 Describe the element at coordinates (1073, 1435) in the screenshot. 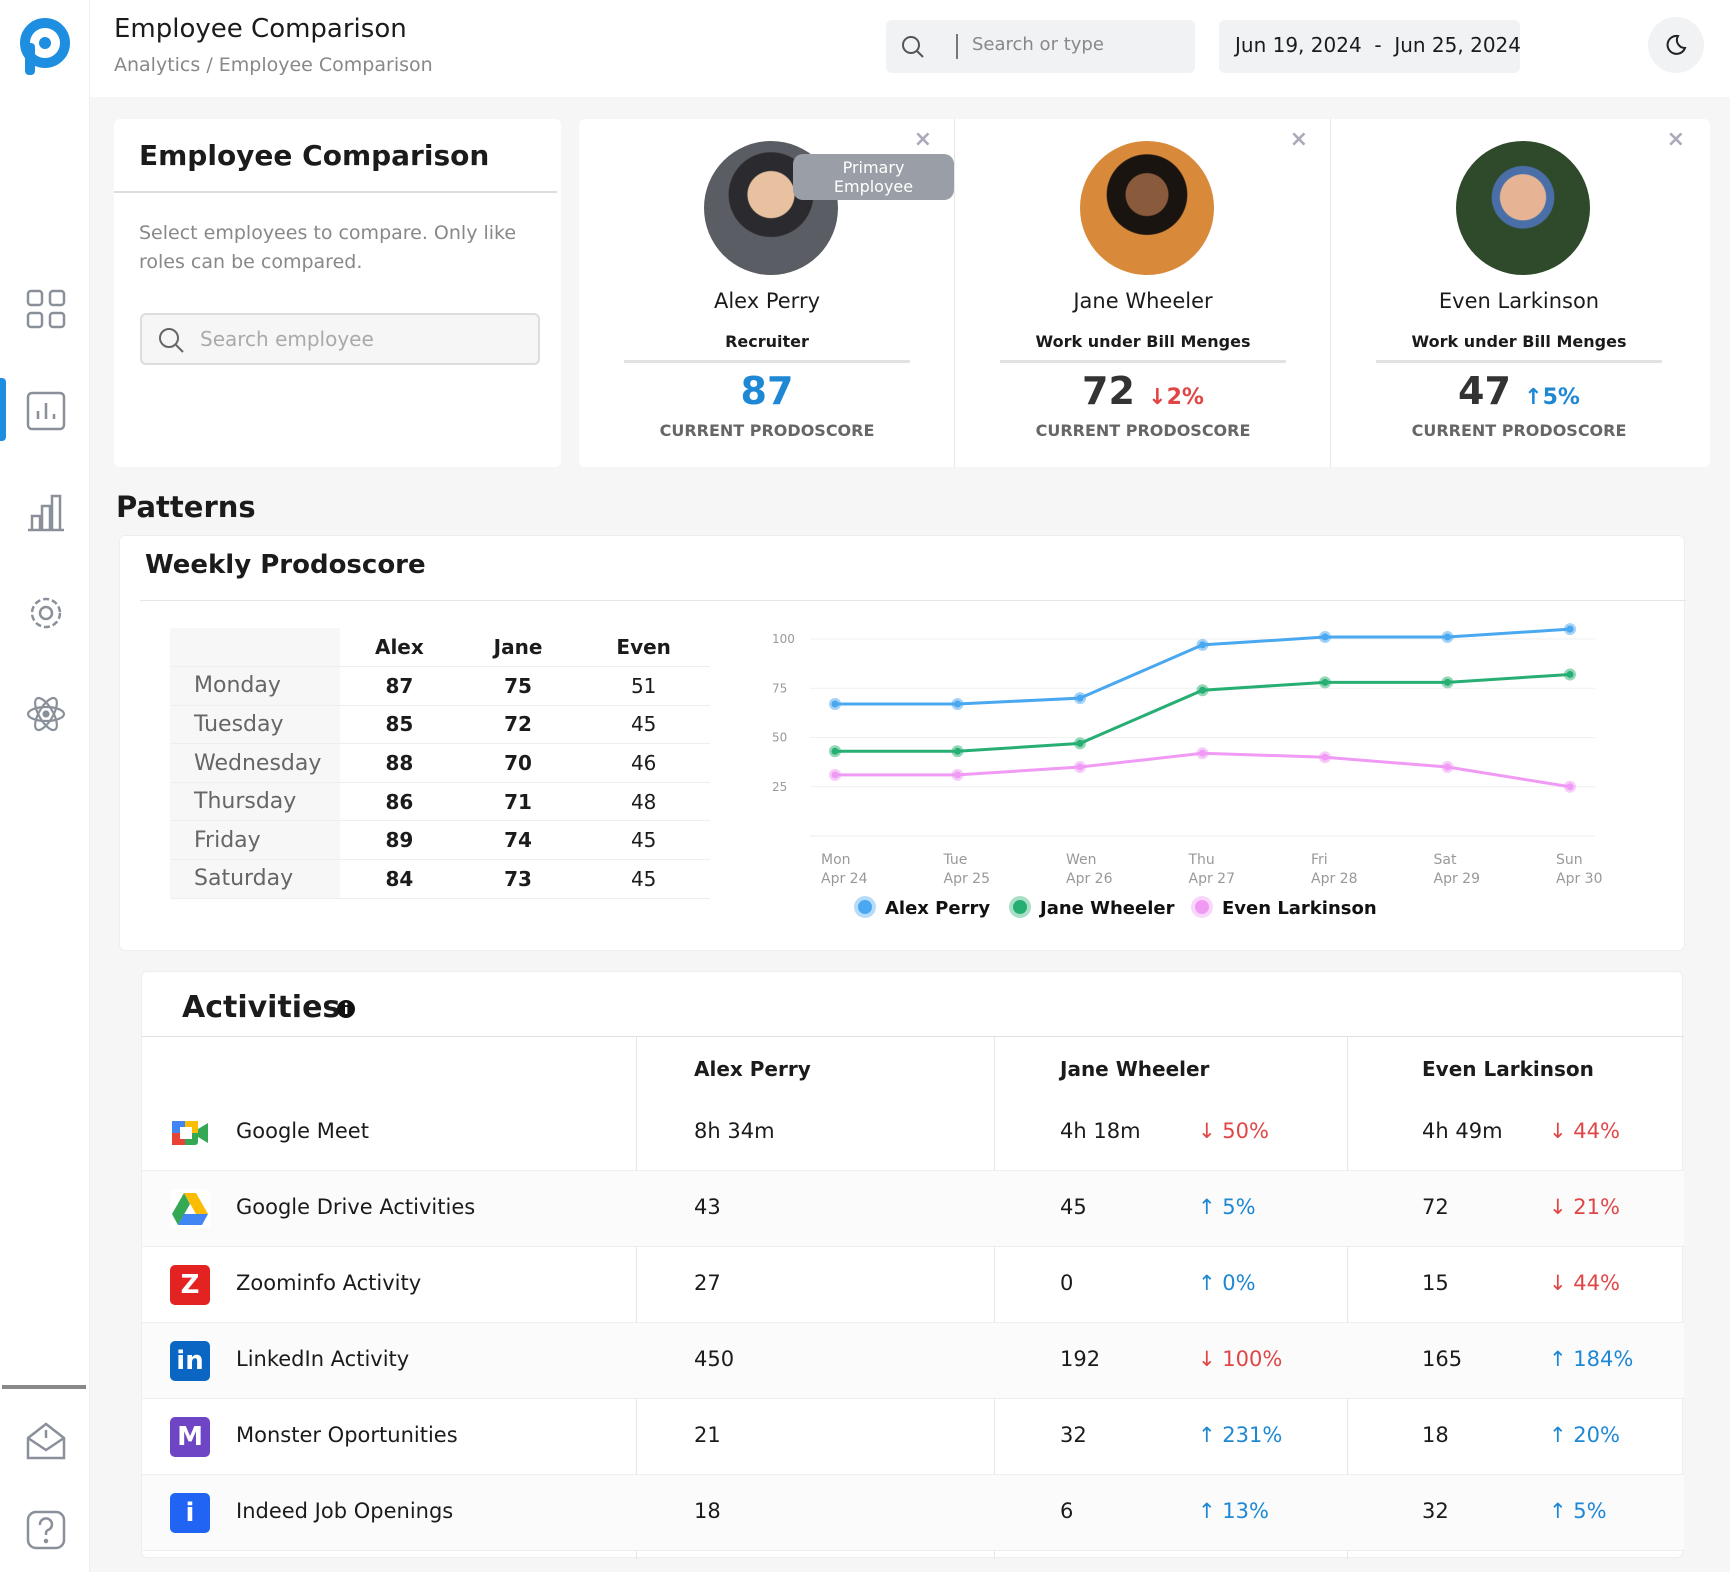

I see `jane-value: 32` at that location.